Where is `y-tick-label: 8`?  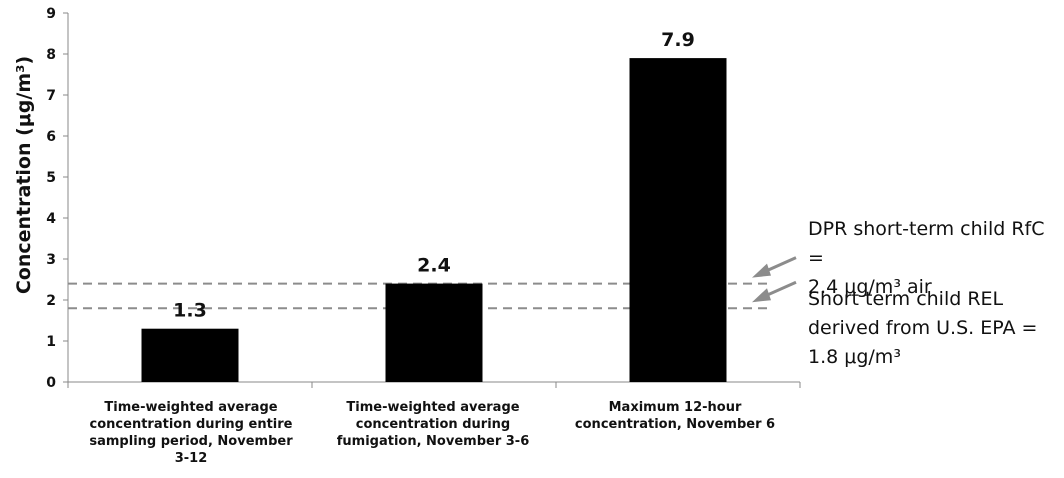 y-tick-label: 8 is located at coordinates (51, 55).